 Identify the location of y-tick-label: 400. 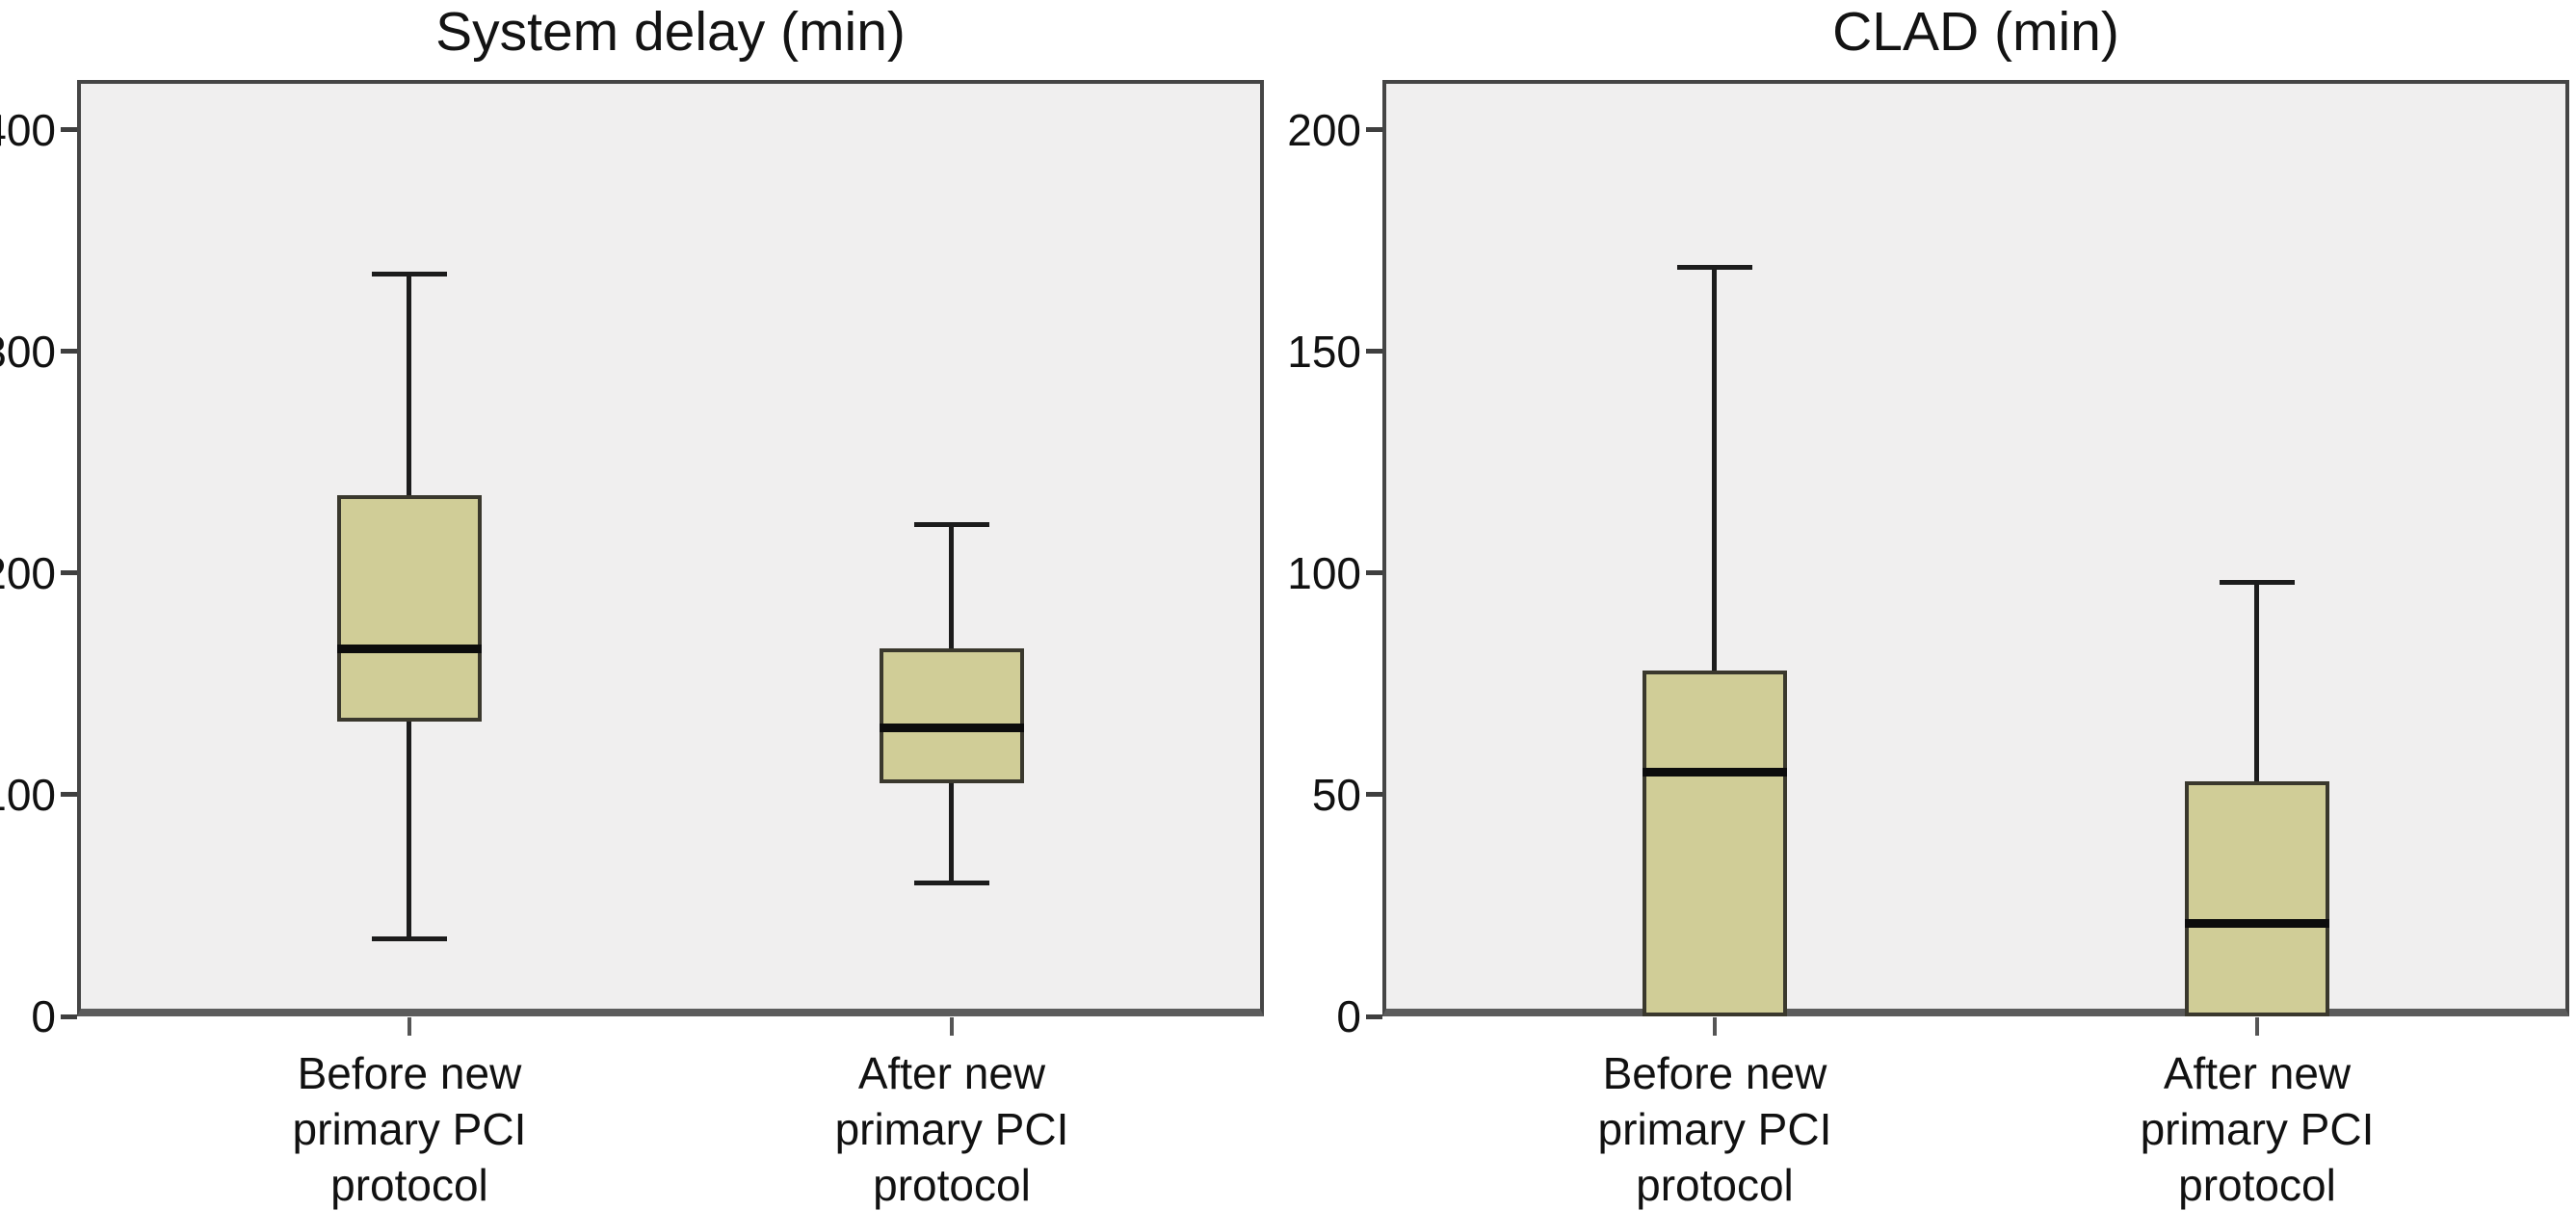
(28, 129).